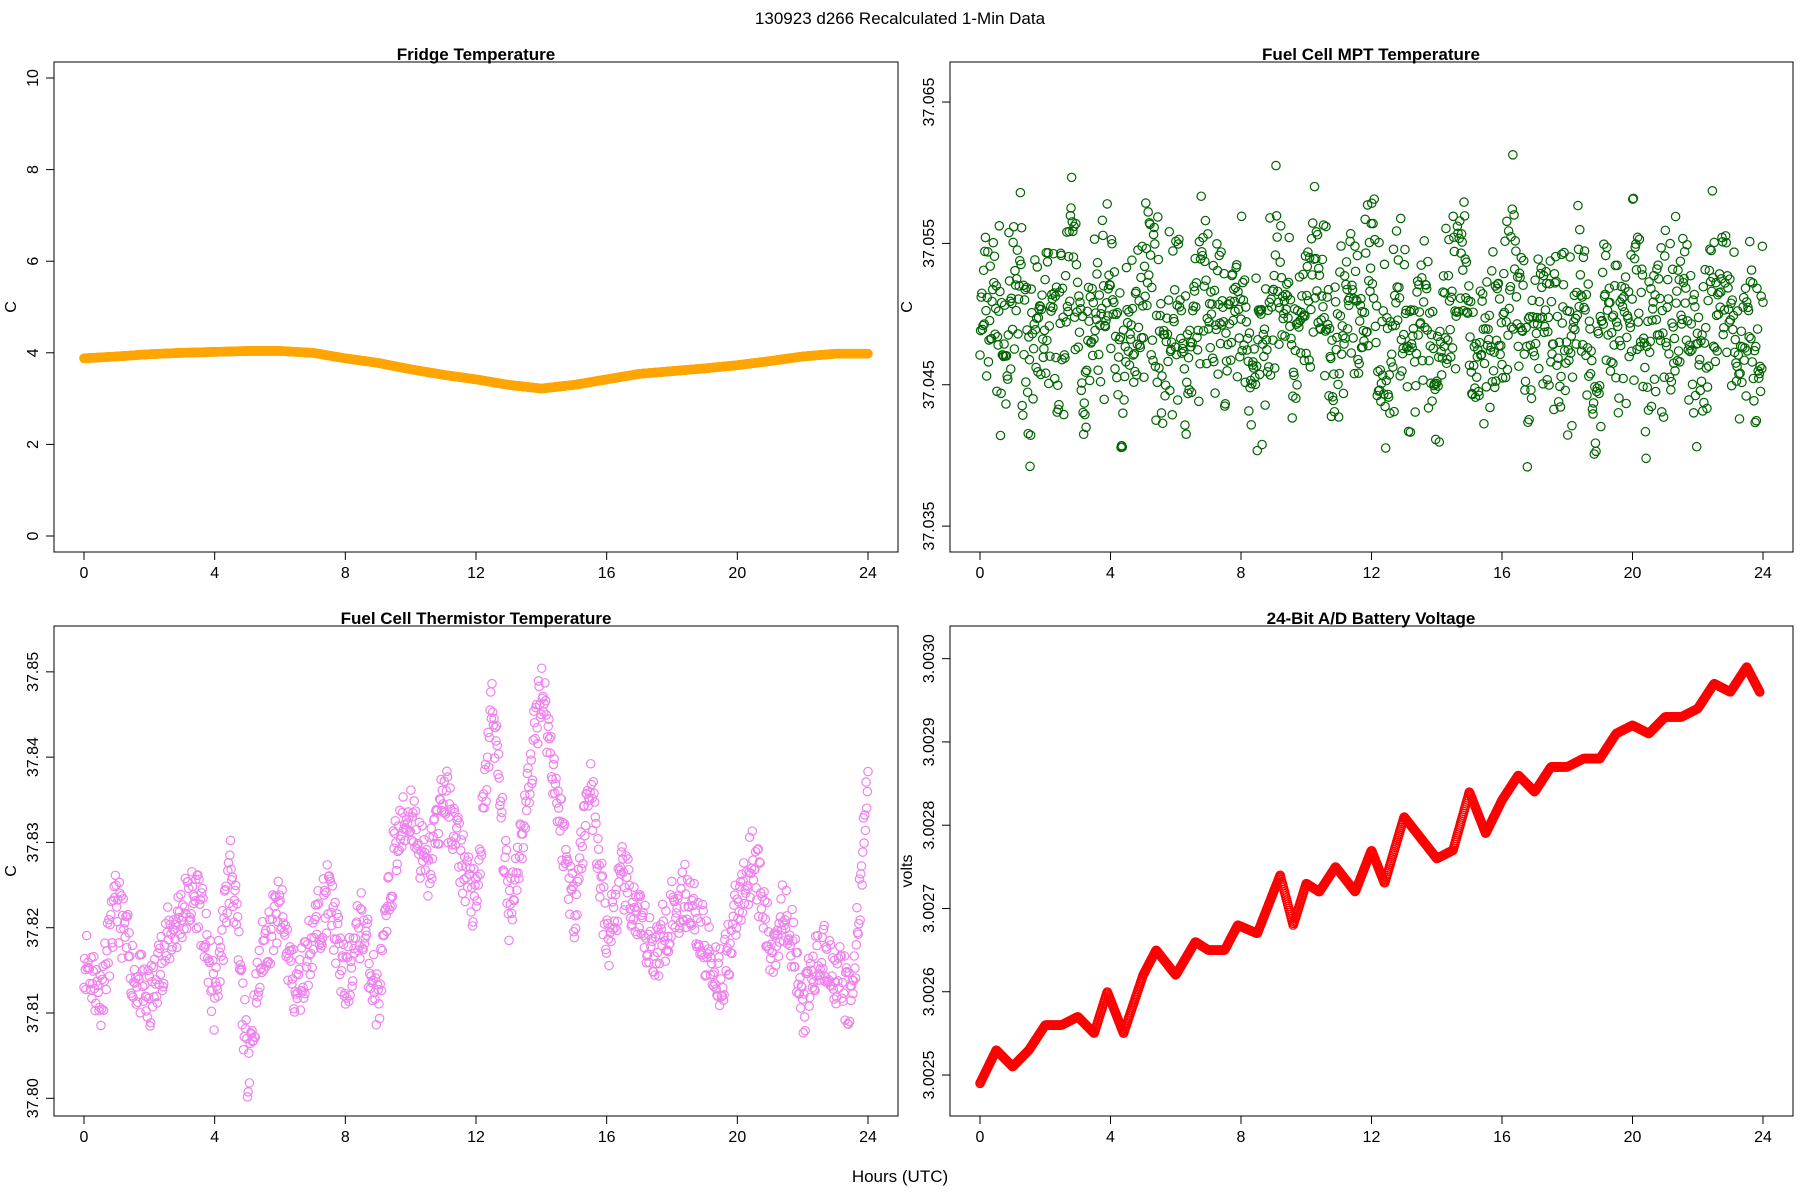 Image resolution: width=1800 pixels, height=1200 pixels. I want to click on y-axis-label: C, so click(11, 871).